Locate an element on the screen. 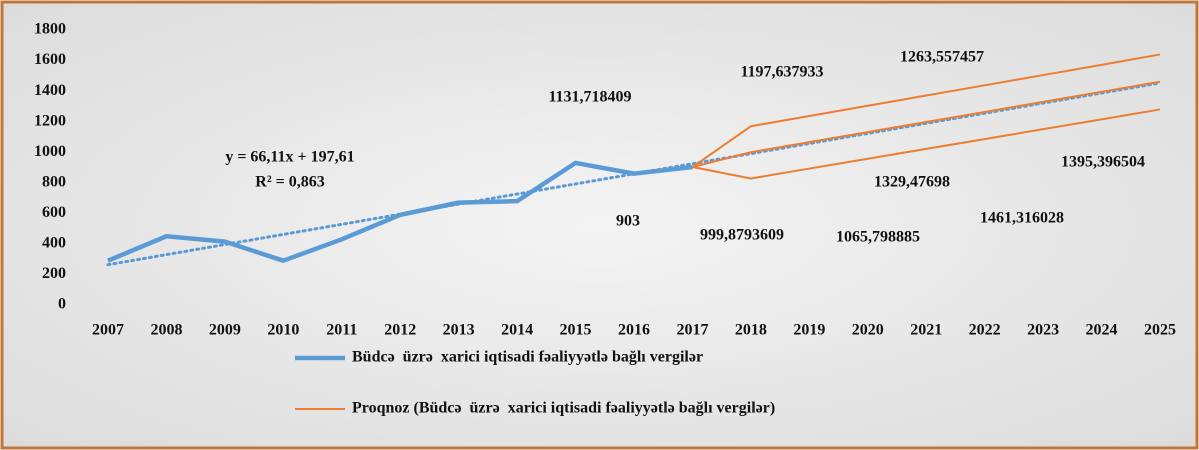 The height and width of the screenshot is (450, 1199). x-tick-label: 2011 is located at coordinates (341, 330).